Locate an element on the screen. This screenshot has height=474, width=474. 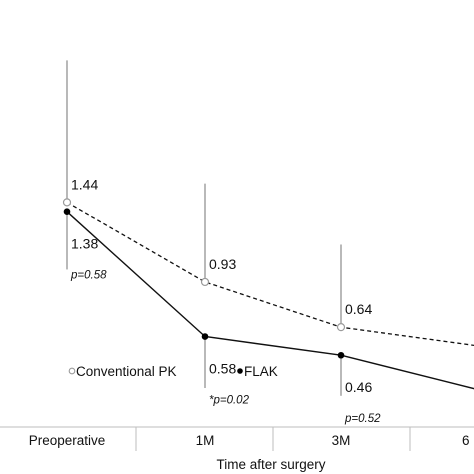
legend: Conventional PK FLAK is located at coordinates (173, 371).